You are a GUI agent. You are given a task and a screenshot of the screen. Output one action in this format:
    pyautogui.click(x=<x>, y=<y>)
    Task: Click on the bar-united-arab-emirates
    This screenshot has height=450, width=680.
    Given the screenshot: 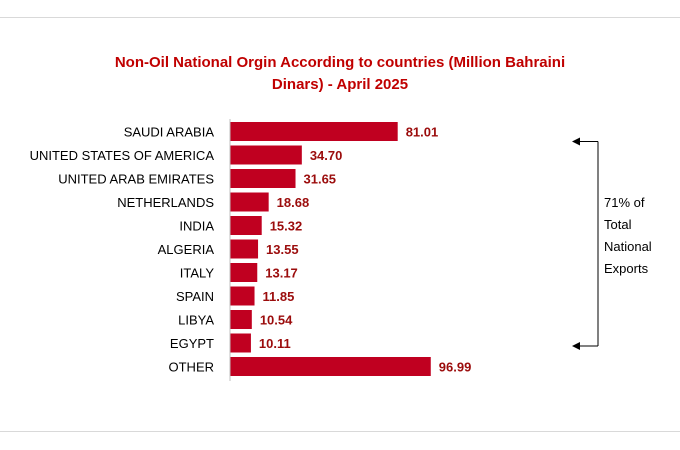 What is the action you would take?
    pyautogui.click(x=263, y=178)
    